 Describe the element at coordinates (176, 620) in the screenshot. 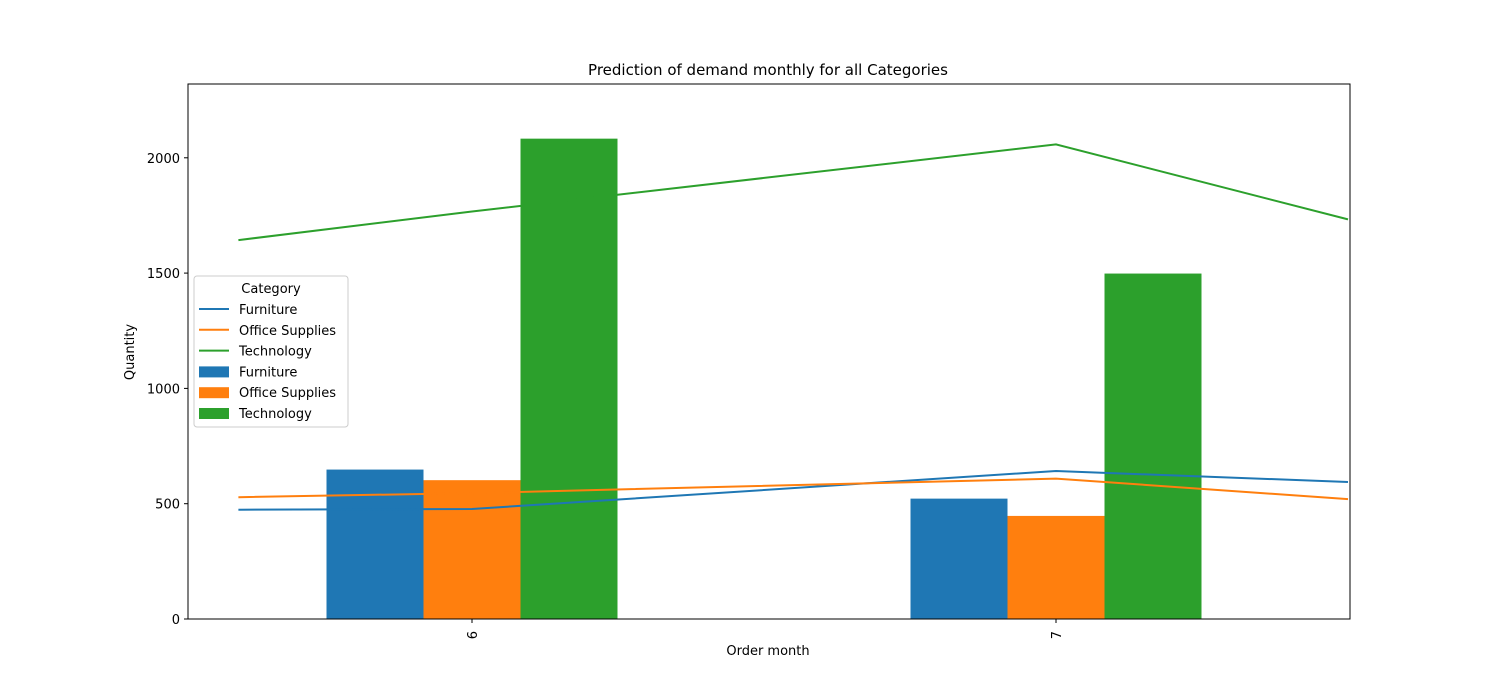

I see `y-tick-label: 0` at that location.